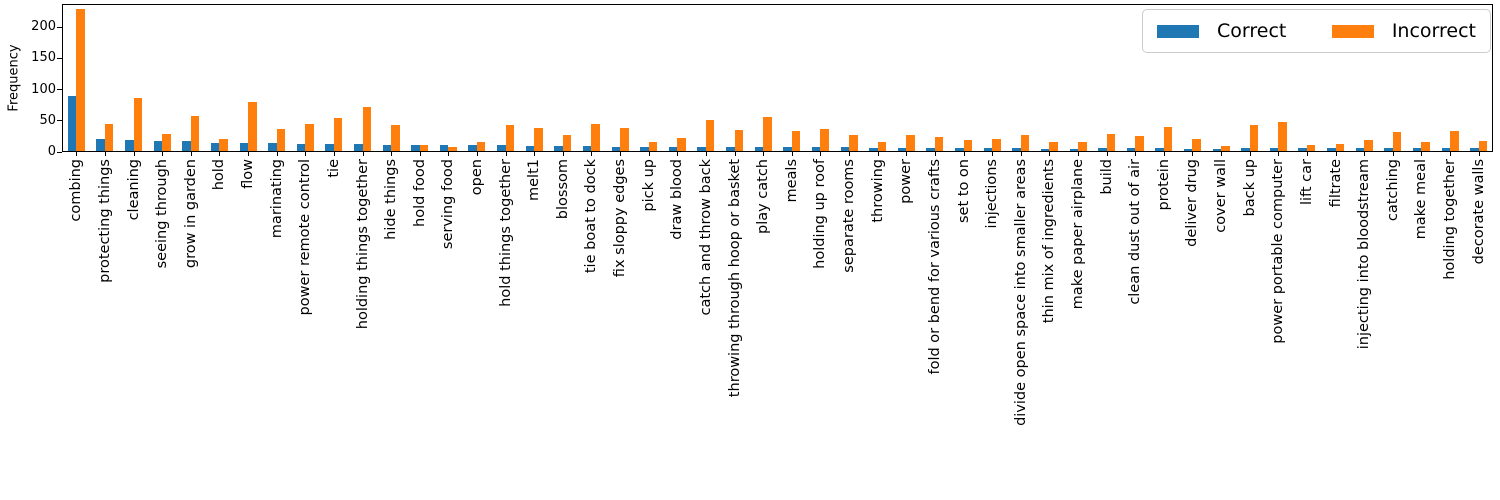 This screenshot has height=500, width=1500. What do you see at coordinates (276, 199) in the screenshot?
I see `x-tick-label: marinating` at bounding box center [276, 199].